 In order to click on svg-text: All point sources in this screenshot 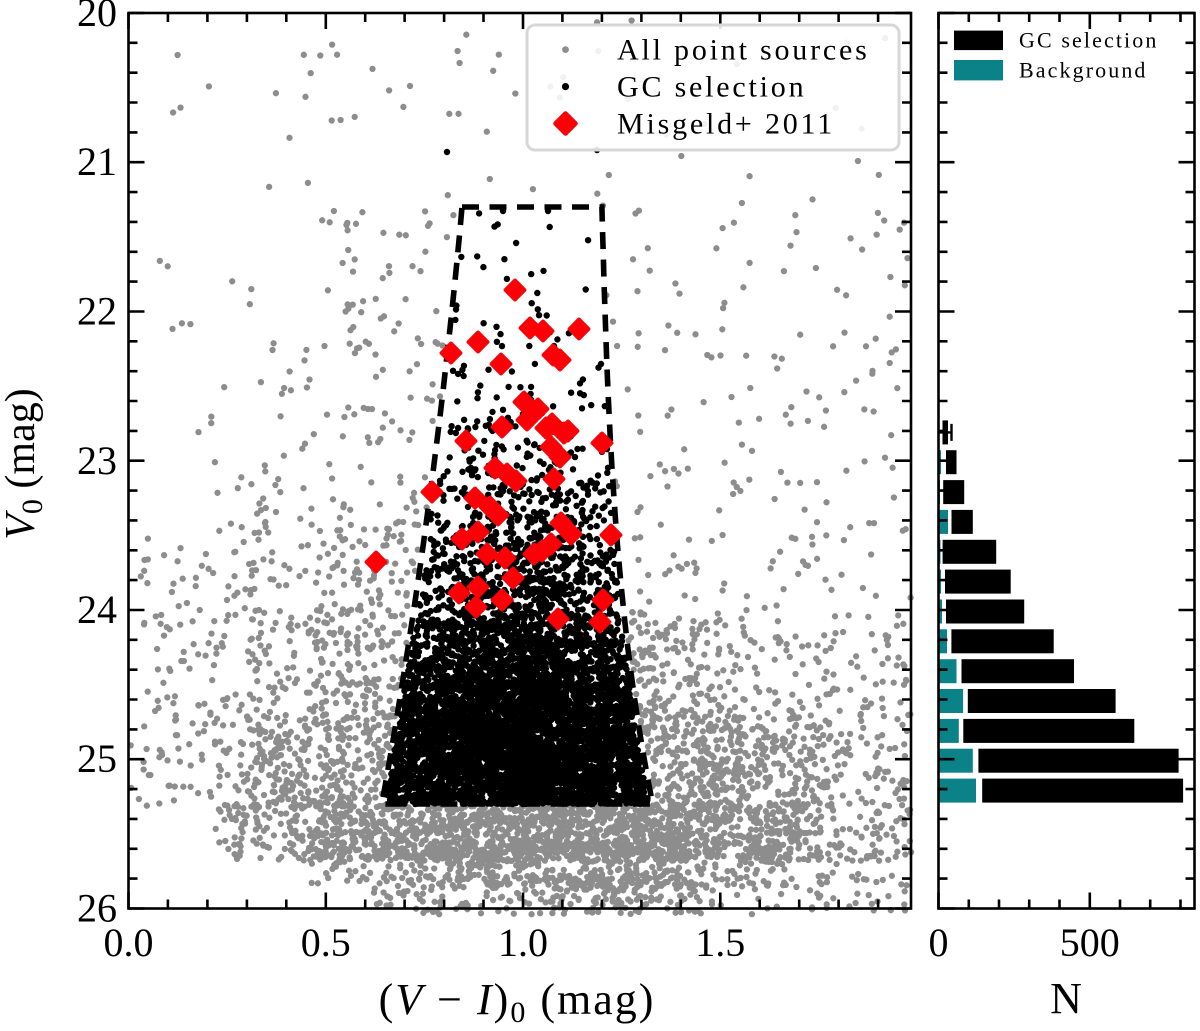, I will do `click(743, 50)`.